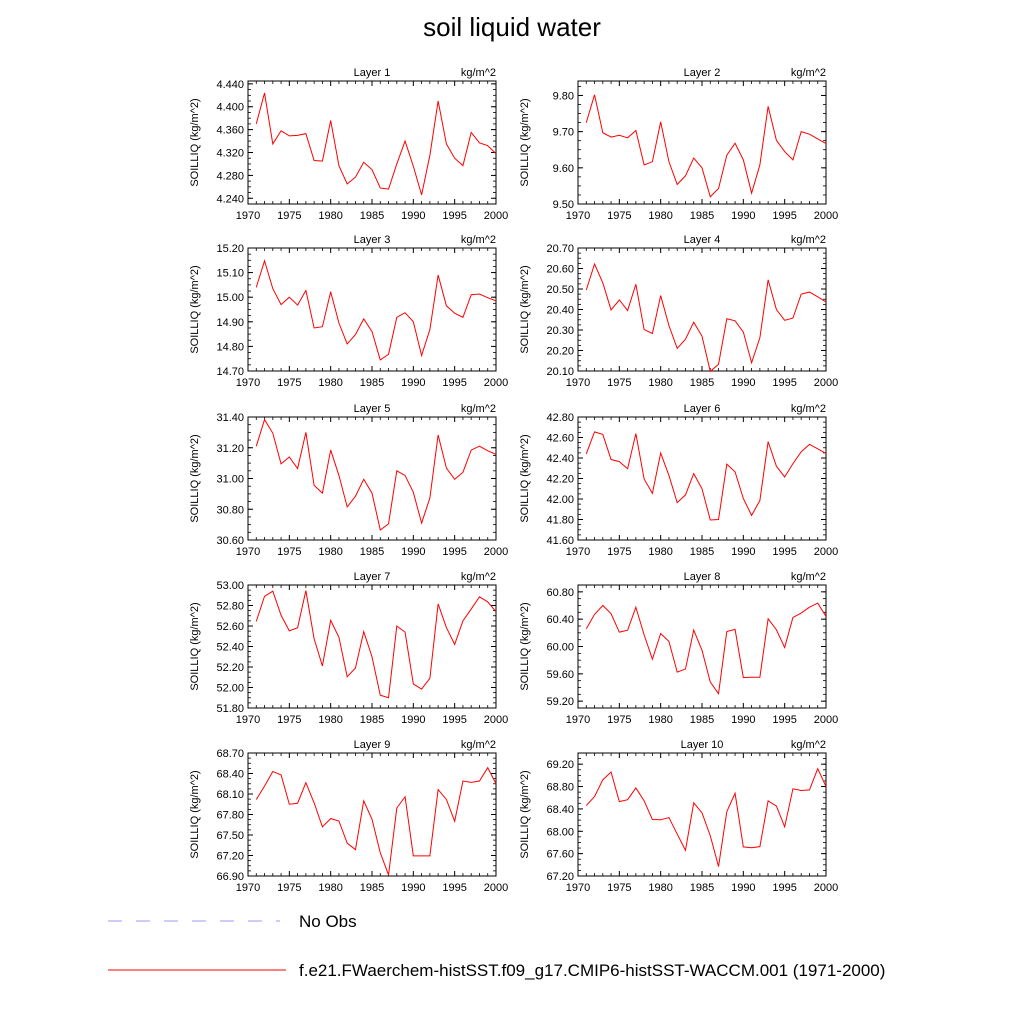 Image resolution: width=1024 pixels, height=1024 pixels. I want to click on y-tick-label: 4.280, so click(230, 176).